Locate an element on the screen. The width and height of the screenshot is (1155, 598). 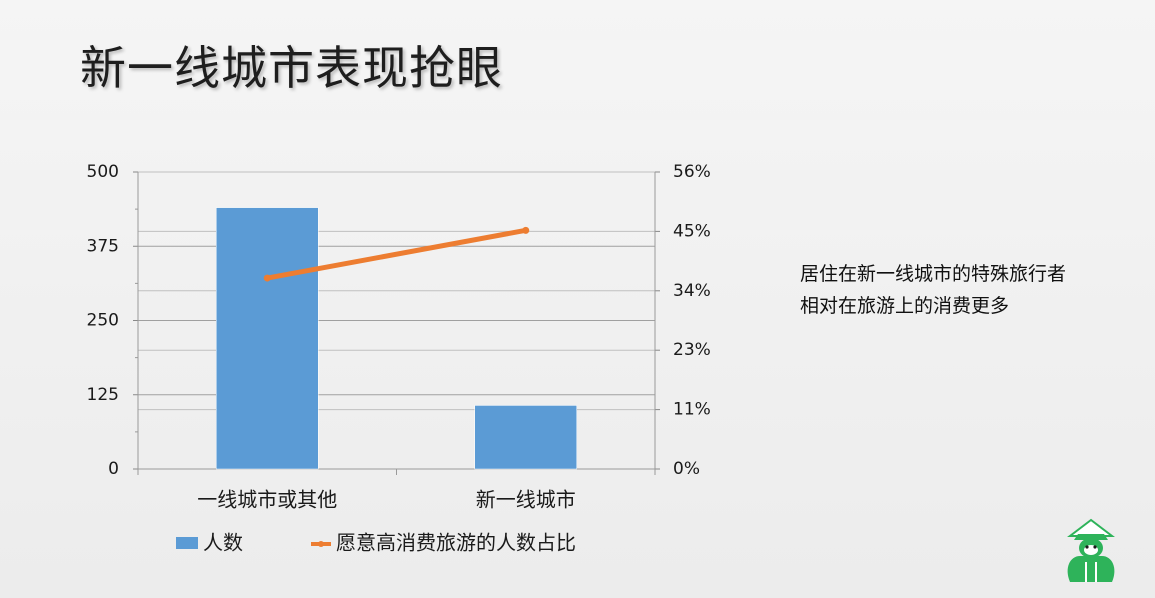
page-title: 新一线城市表现抢眼 is located at coordinates (291, 68).